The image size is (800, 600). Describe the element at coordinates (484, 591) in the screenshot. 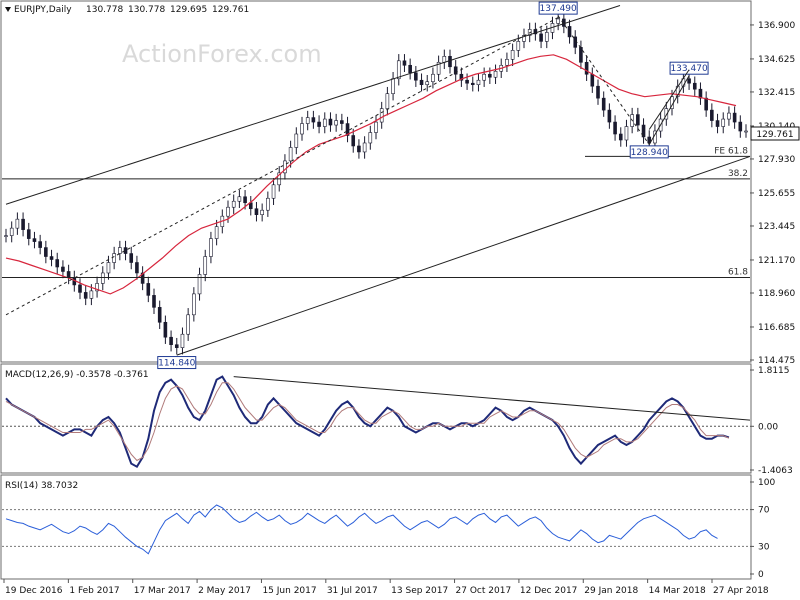

I see `x-tick-label: 27 Oct 2017` at that location.